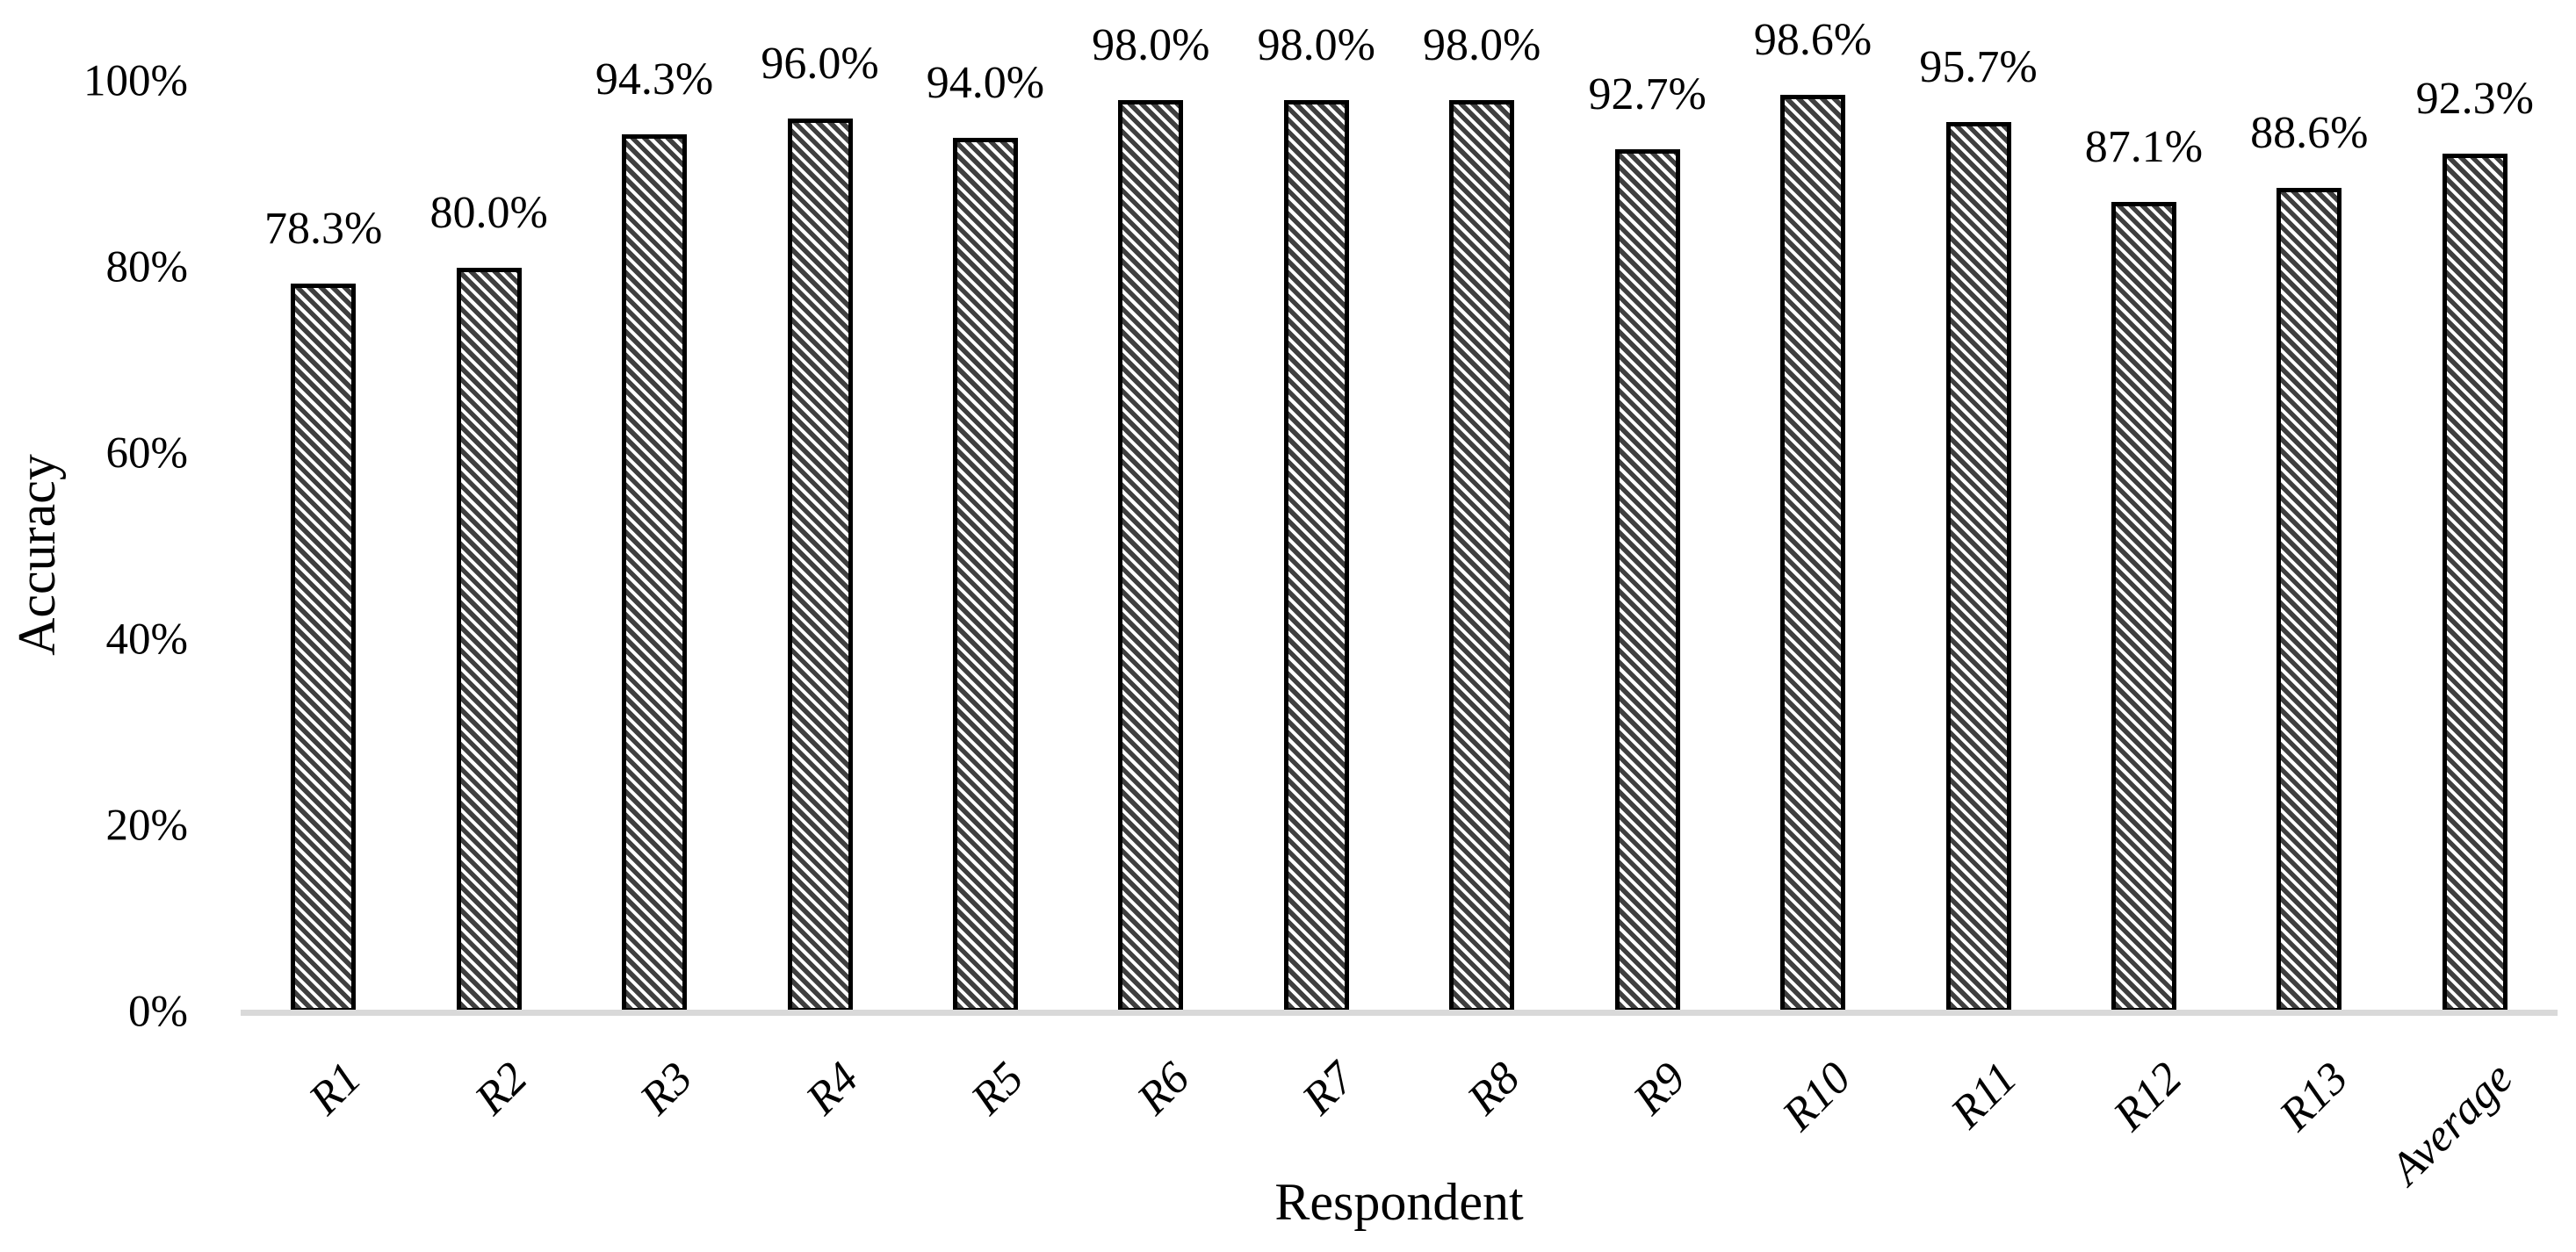 The image size is (2576, 1252). I want to click on value-label-R1: 78.3%, so click(323, 230).